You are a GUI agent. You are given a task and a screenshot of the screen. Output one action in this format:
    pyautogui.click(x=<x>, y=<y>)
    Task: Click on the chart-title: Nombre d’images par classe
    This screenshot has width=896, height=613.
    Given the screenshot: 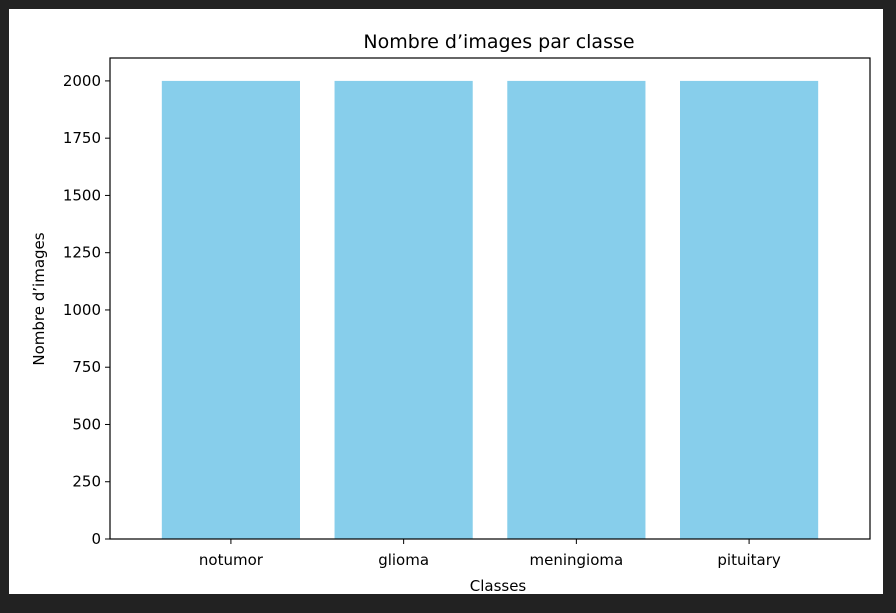 What is the action you would take?
    pyautogui.click(x=498, y=42)
    